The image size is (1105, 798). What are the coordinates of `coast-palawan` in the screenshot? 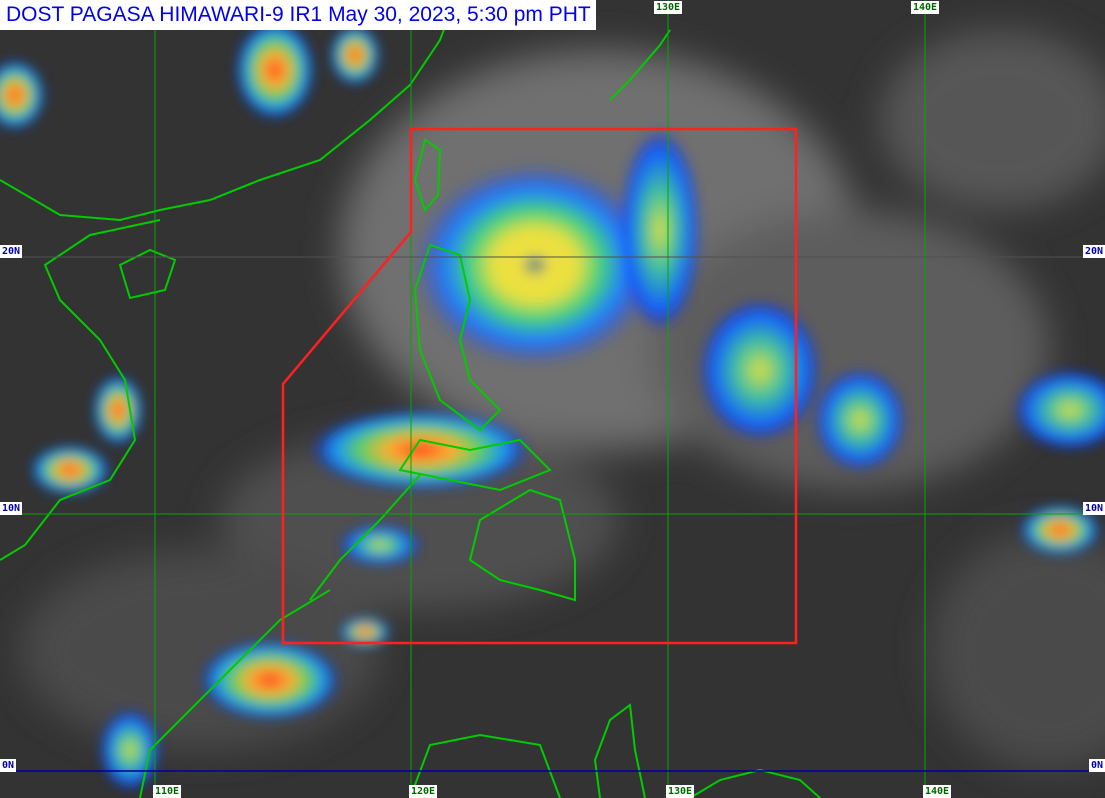 It's located at (365, 537).